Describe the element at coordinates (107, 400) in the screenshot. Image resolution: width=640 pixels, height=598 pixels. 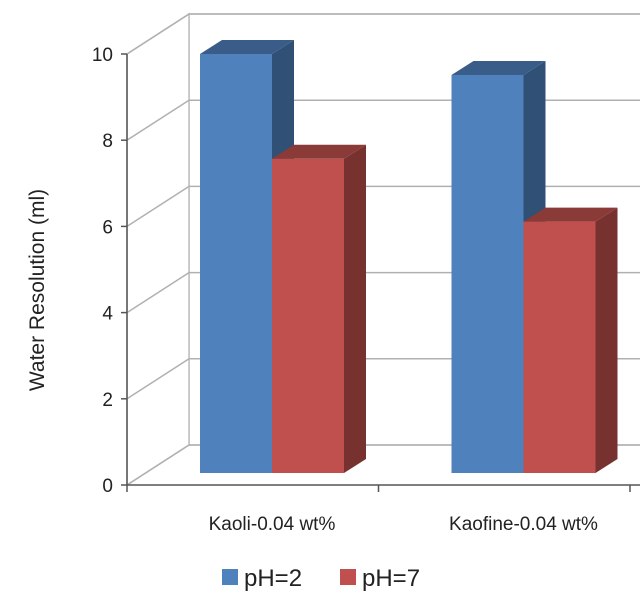
I see `y-tick-label: 2` at that location.